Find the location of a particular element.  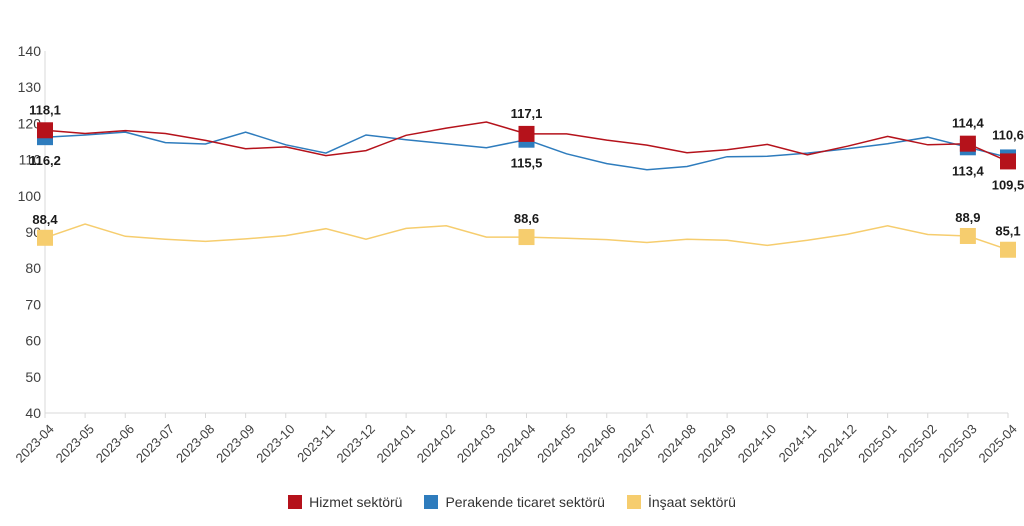

y-tick-label: 110 is located at coordinates (30, 160).